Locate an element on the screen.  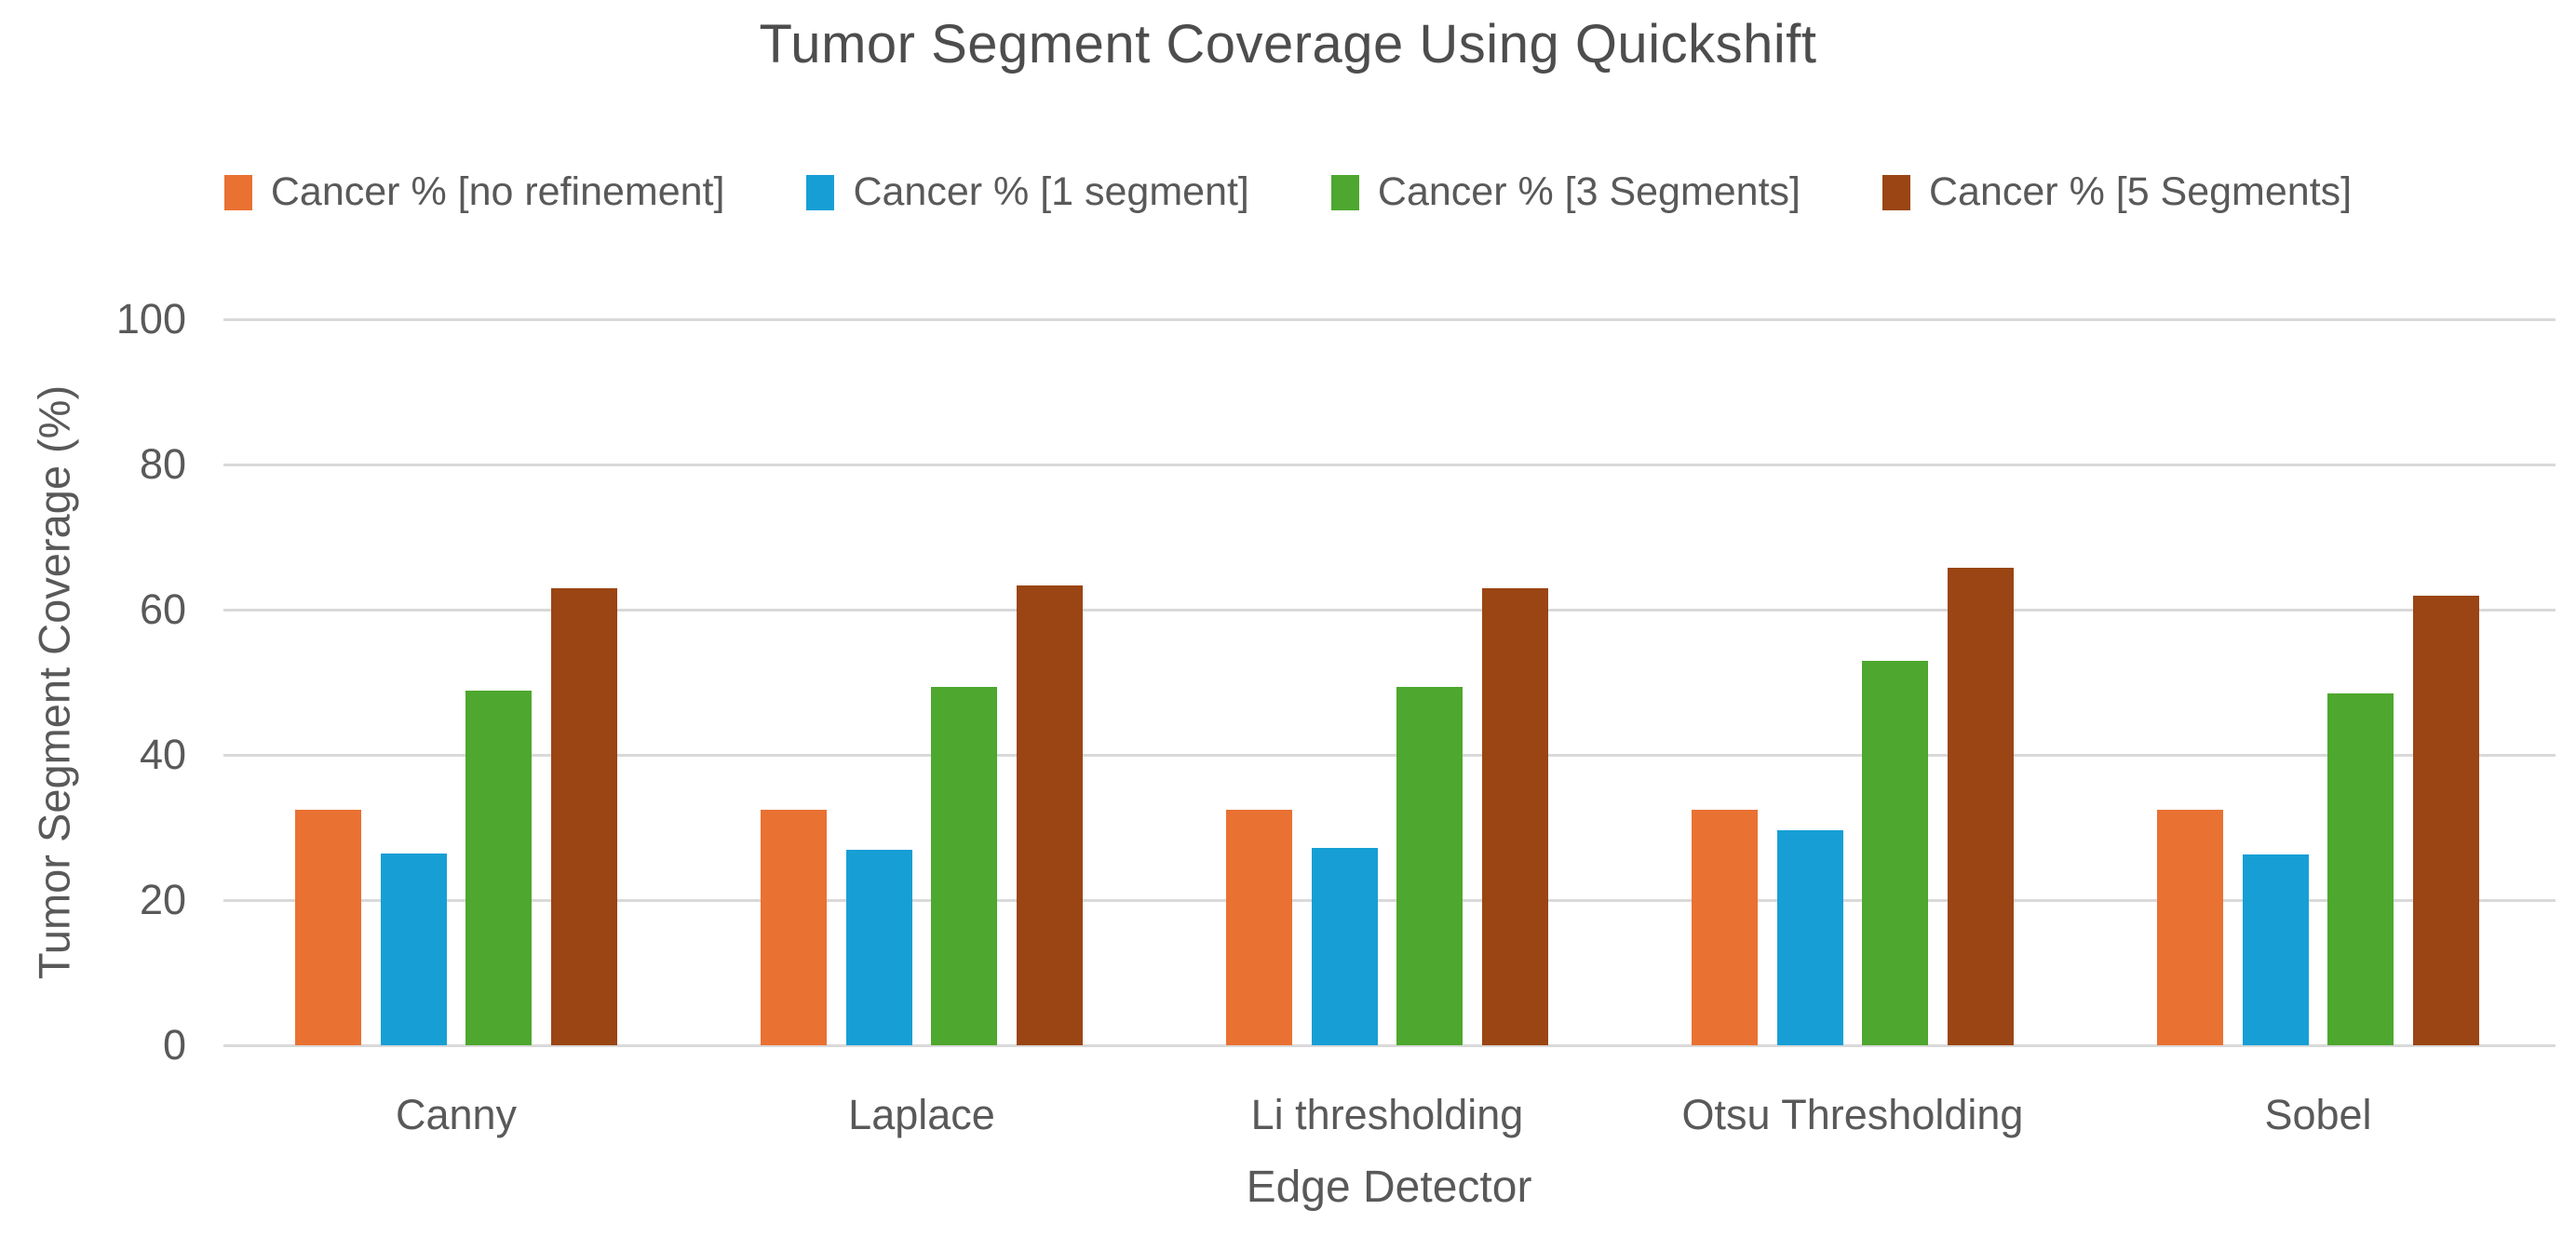
x-tick-label-otsu-thresholding: Otsu Thresholding is located at coordinates (1852, 1114).